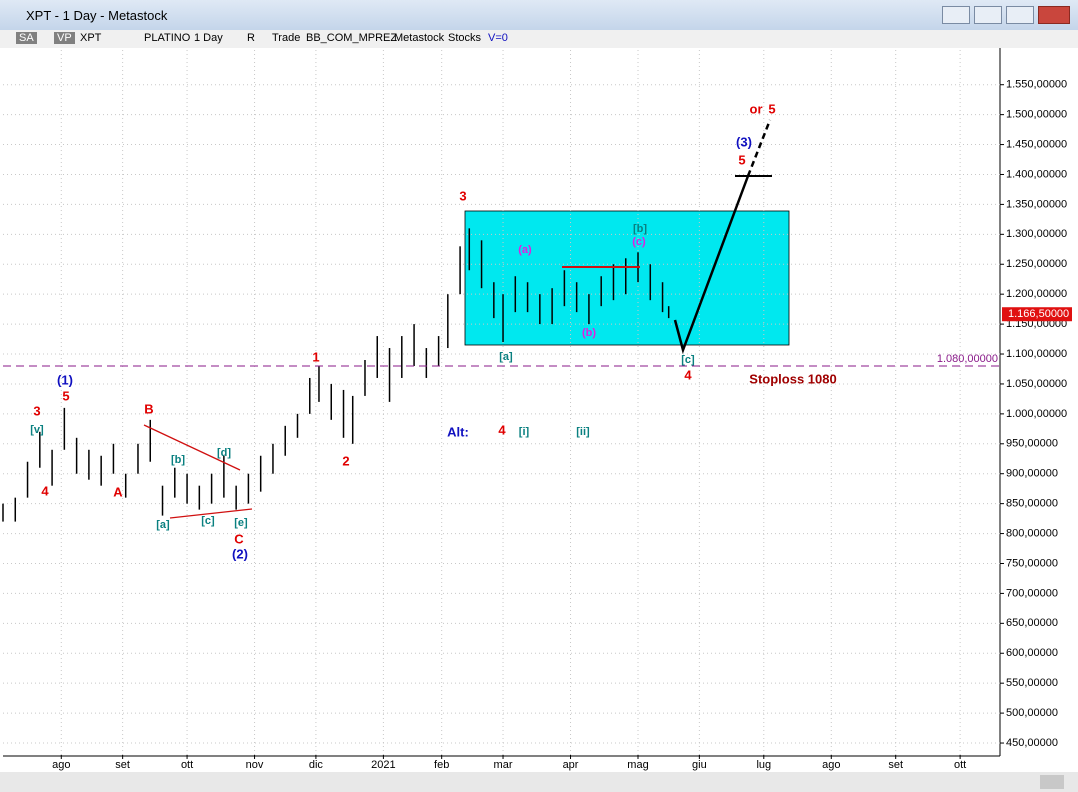 The image size is (1078, 792). Describe the element at coordinates (498, 38) in the screenshot. I see `toolbar-item: V=0` at that location.